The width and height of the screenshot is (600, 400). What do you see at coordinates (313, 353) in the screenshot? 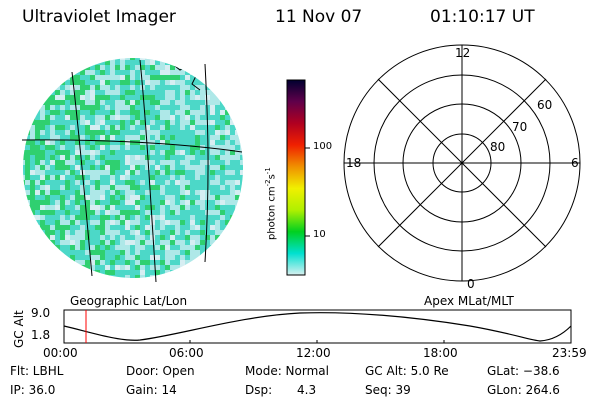
I see `time-tick-1200: 12:00` at bounding box center [313, 353].